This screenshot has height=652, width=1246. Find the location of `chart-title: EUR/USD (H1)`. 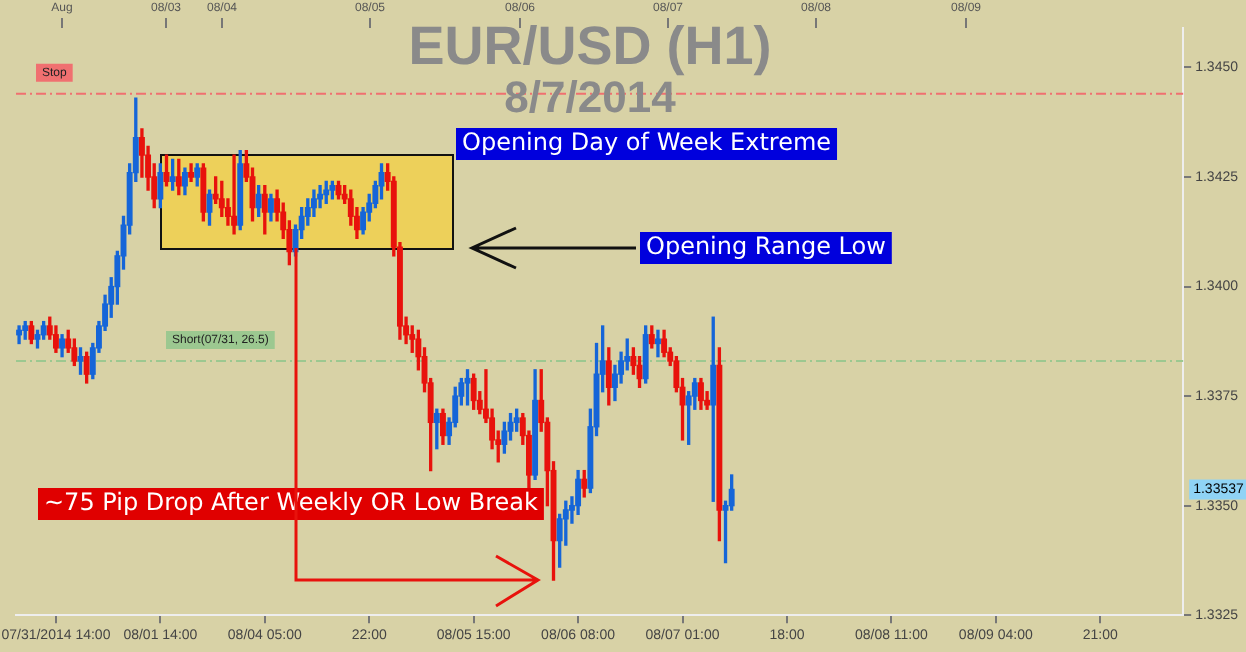

chart-title: EUR/USD (H1) is located at coordinates (590, 47).